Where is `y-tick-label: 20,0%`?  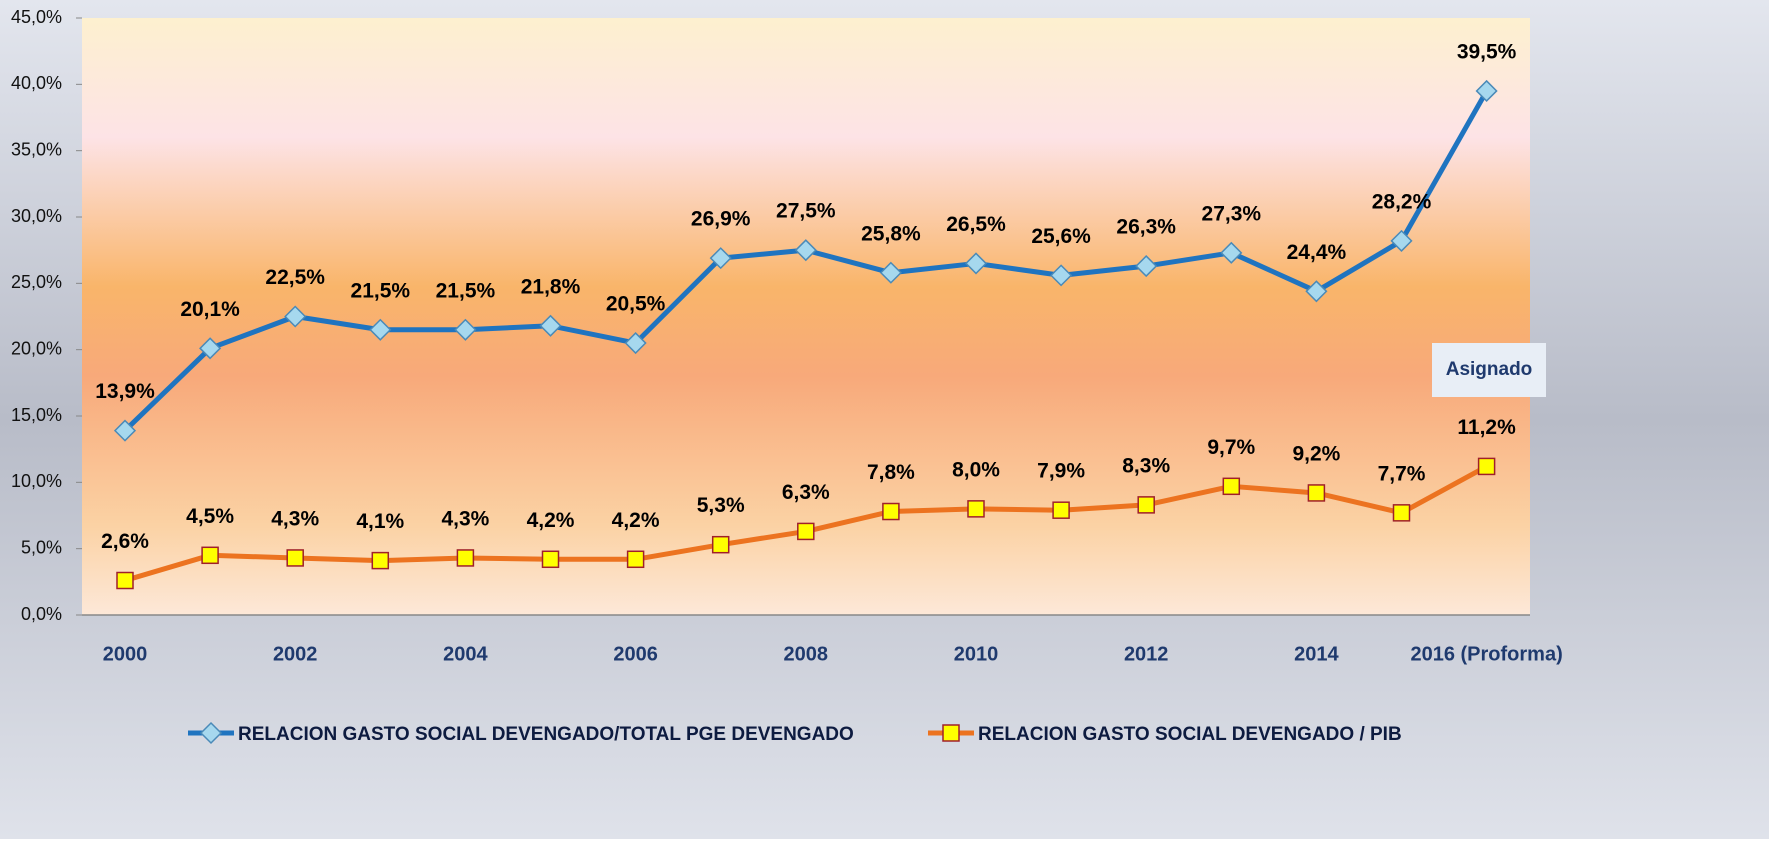
y-tick-label: 20,0% is located at coordinates (36, 348).